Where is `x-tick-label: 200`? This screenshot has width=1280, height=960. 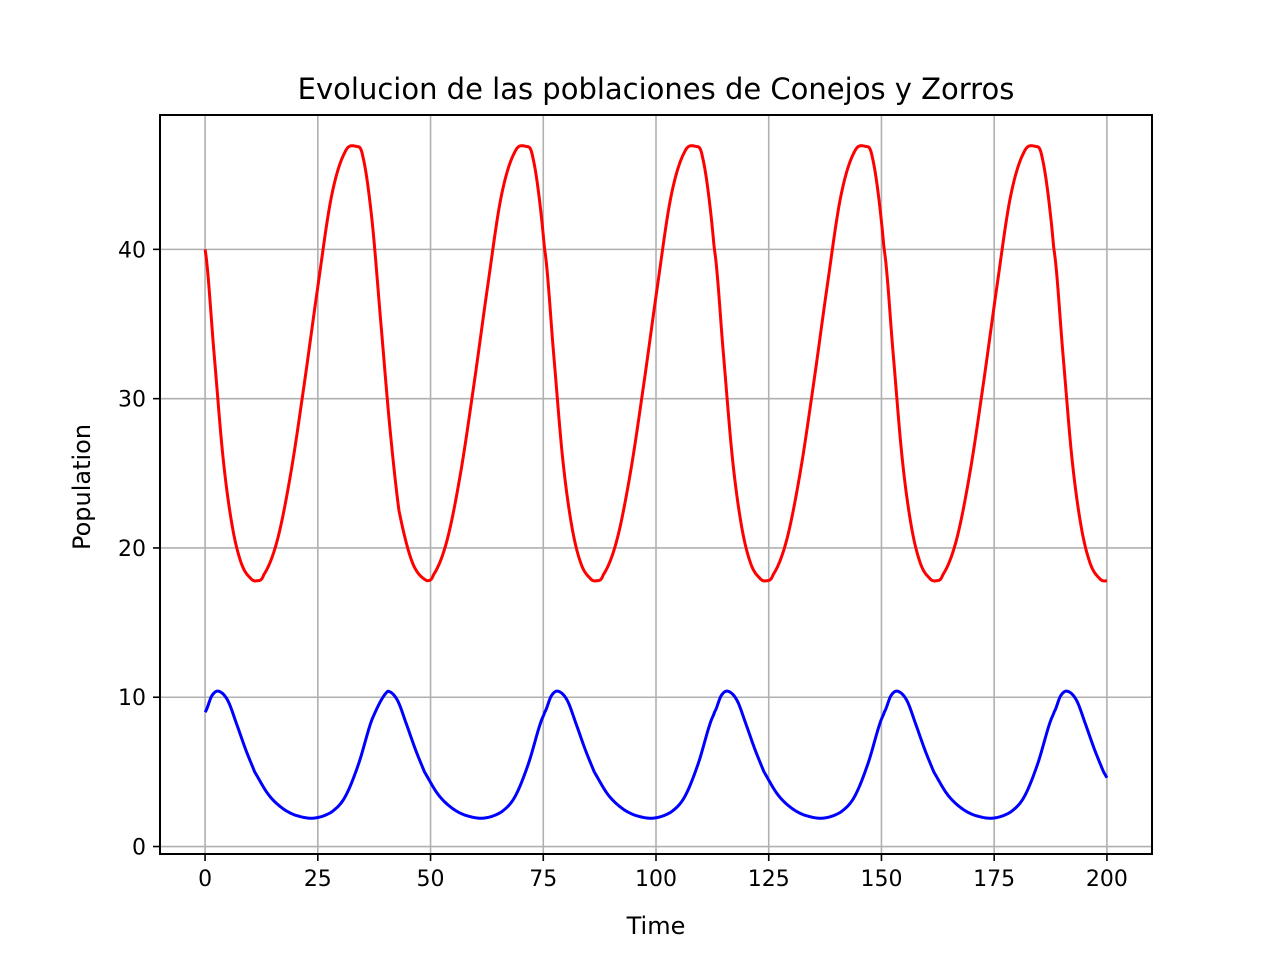 x-tick-label: 200 is located at coordinates (1107, 879).